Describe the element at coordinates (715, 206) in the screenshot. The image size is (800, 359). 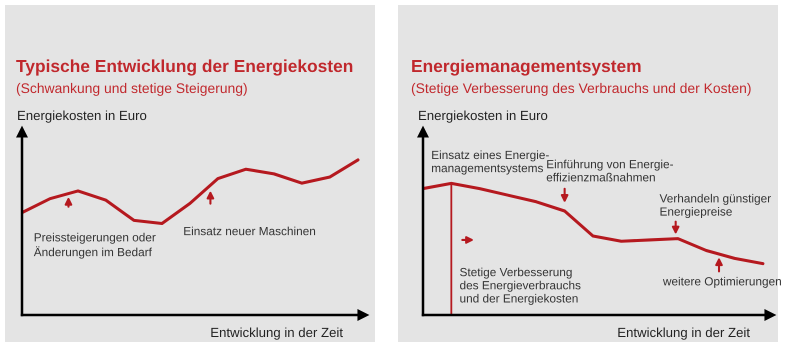
I see `annotation: Verhandeln günstiger Energiepreise` at that location.